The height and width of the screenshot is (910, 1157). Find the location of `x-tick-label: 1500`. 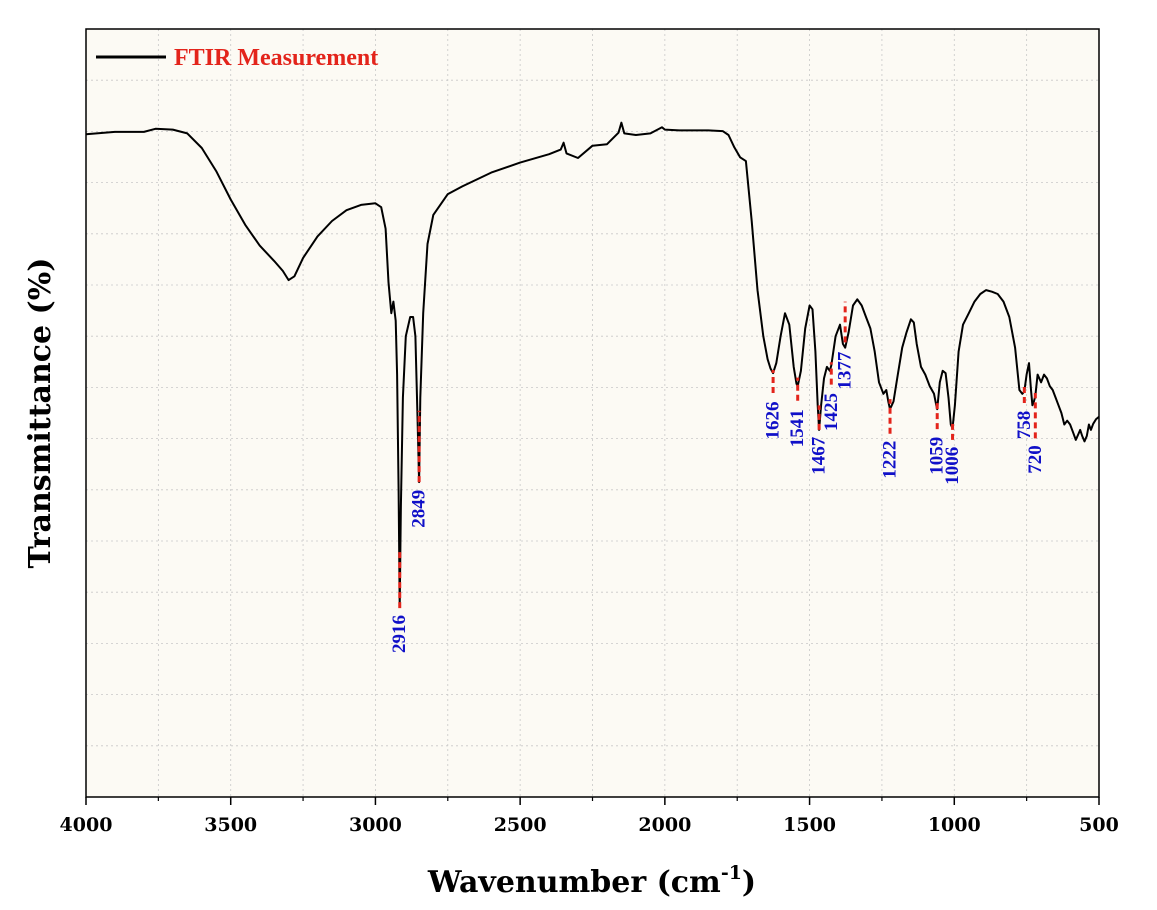

x-tick-label: 1500 is located at coordinates (809, 825).